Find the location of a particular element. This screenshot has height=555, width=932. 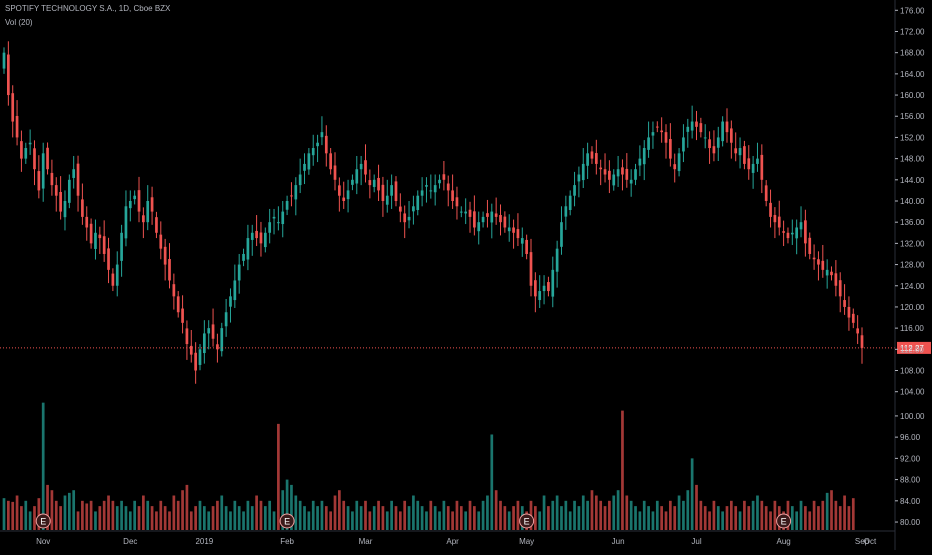

volume-indicator-label: Vol (20) is located at coordinates (19, 22).